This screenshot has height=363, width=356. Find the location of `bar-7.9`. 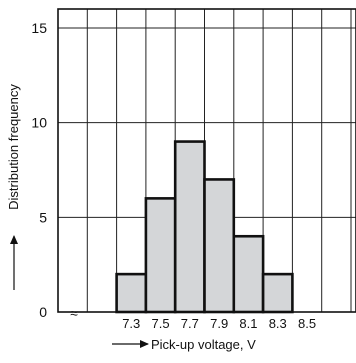

bar-7.9 is located at coordinates (219, 246).